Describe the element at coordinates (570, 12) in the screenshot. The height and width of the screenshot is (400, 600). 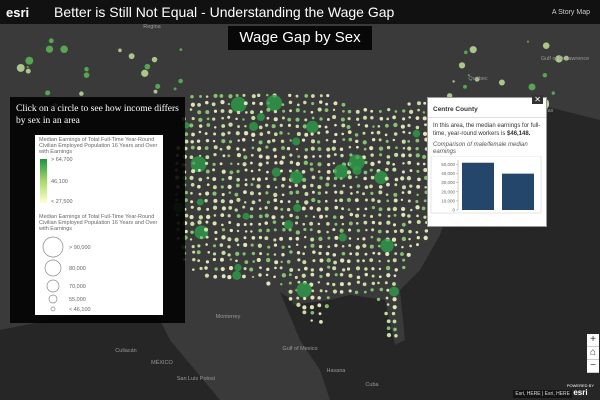
I see `story-map-link: A Story Map` at that location.